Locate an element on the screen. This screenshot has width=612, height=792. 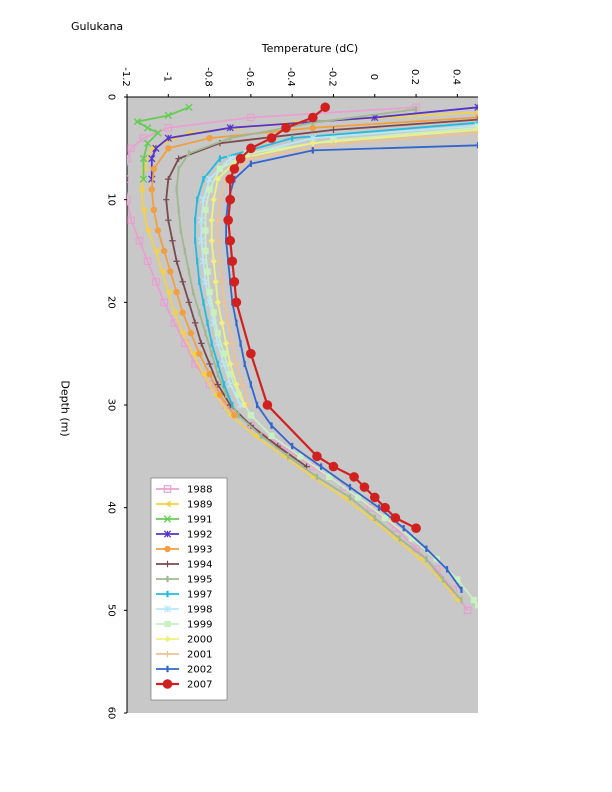
legend-box is located at coordinates (189, 589).